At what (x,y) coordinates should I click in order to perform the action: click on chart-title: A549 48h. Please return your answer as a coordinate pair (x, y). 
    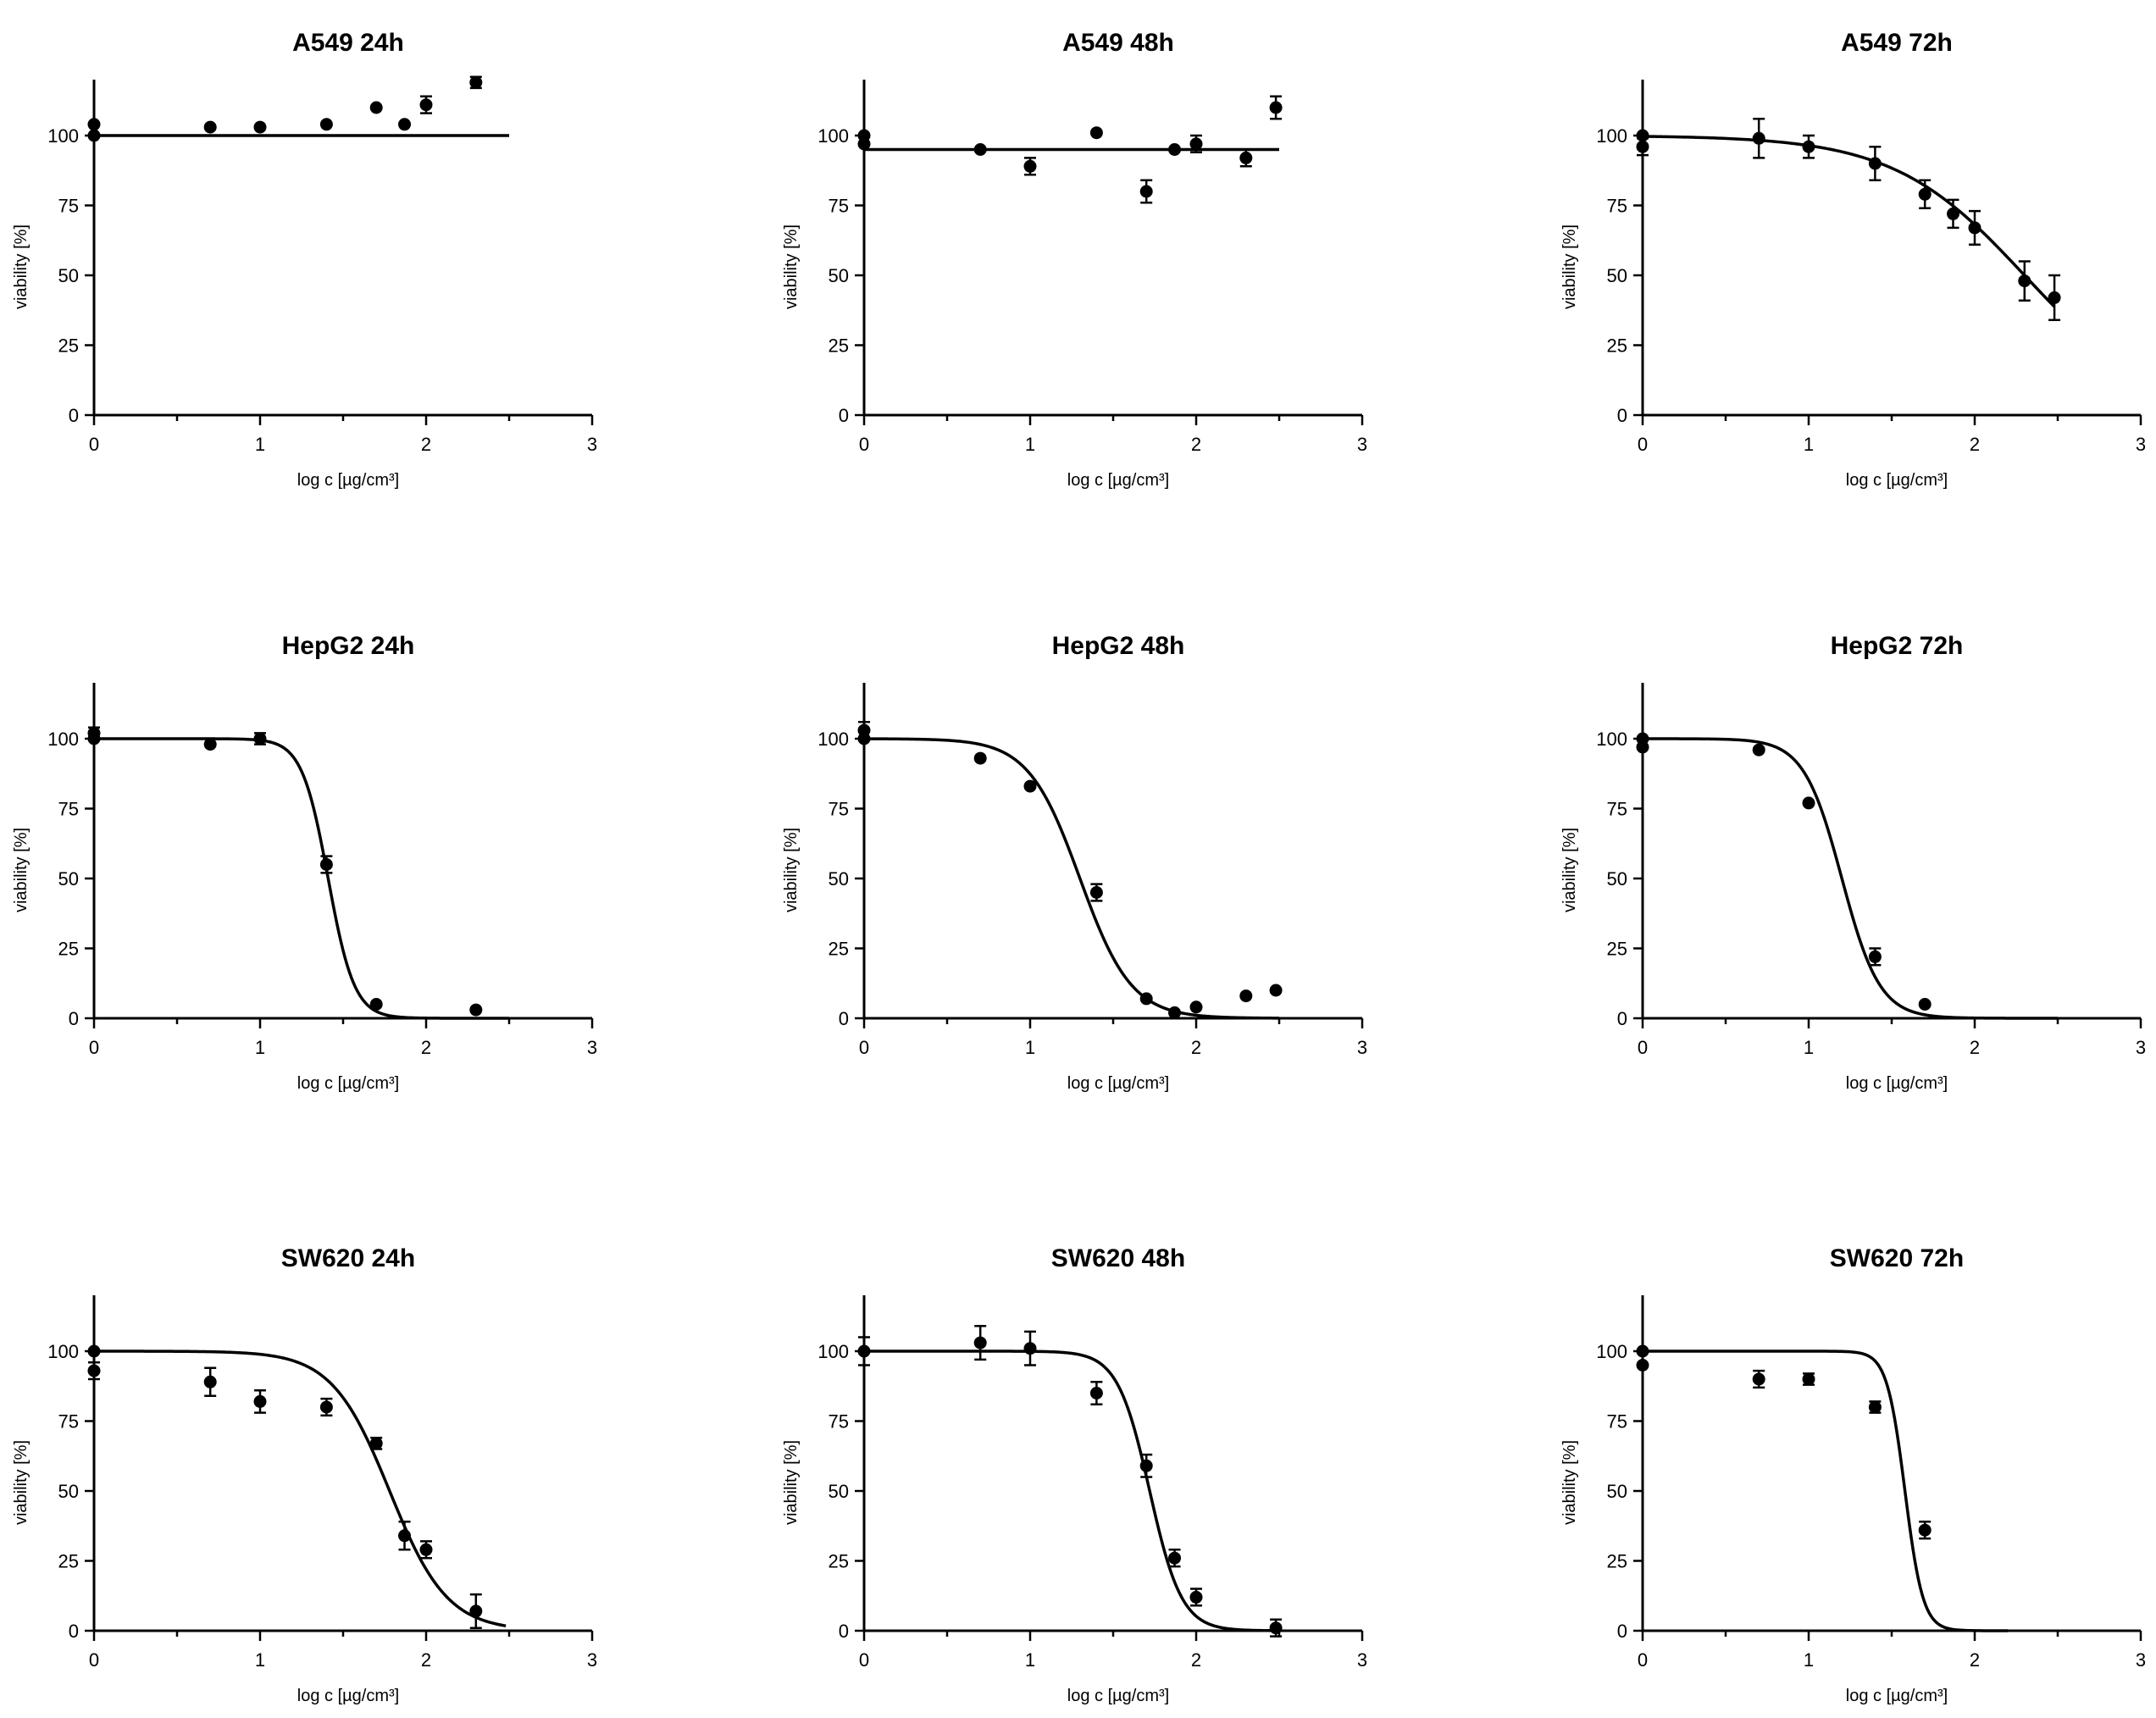
    Looking at the image, I should click on (1118, 43).